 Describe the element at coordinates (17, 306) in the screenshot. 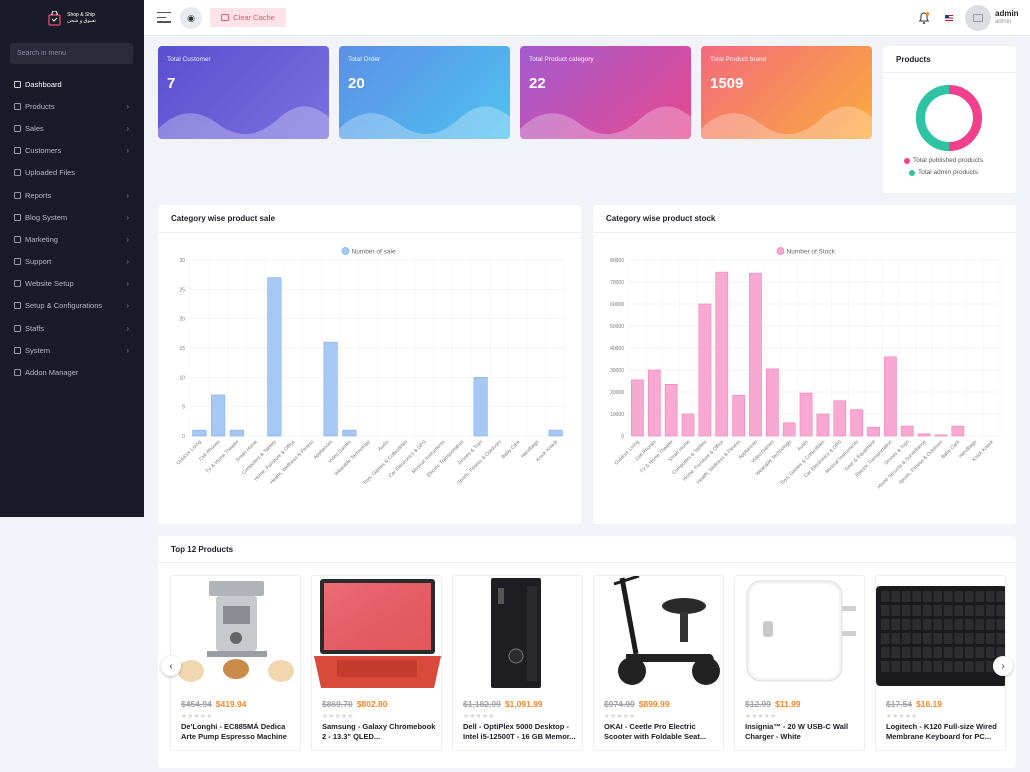

I see `settings-icon` at that location.